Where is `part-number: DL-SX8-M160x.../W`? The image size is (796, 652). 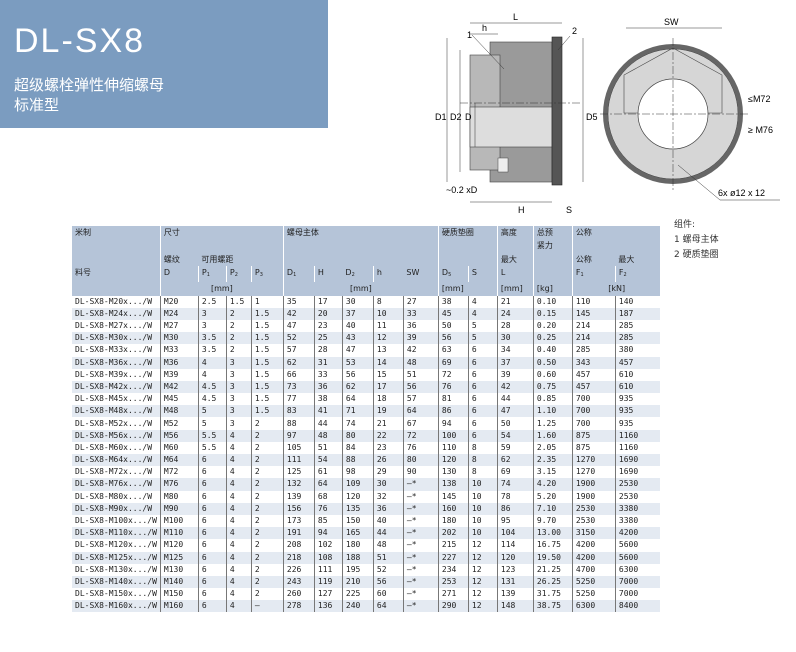
part-number: DL-SX8-M160x.../W is located at coordinates (116, 606).